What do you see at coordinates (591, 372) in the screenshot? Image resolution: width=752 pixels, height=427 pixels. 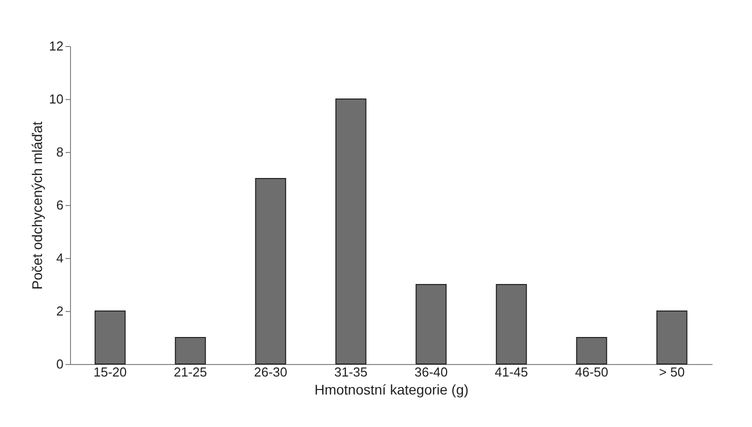 I see `x-tick-label: 46-50` at bounding box center [591, 372].